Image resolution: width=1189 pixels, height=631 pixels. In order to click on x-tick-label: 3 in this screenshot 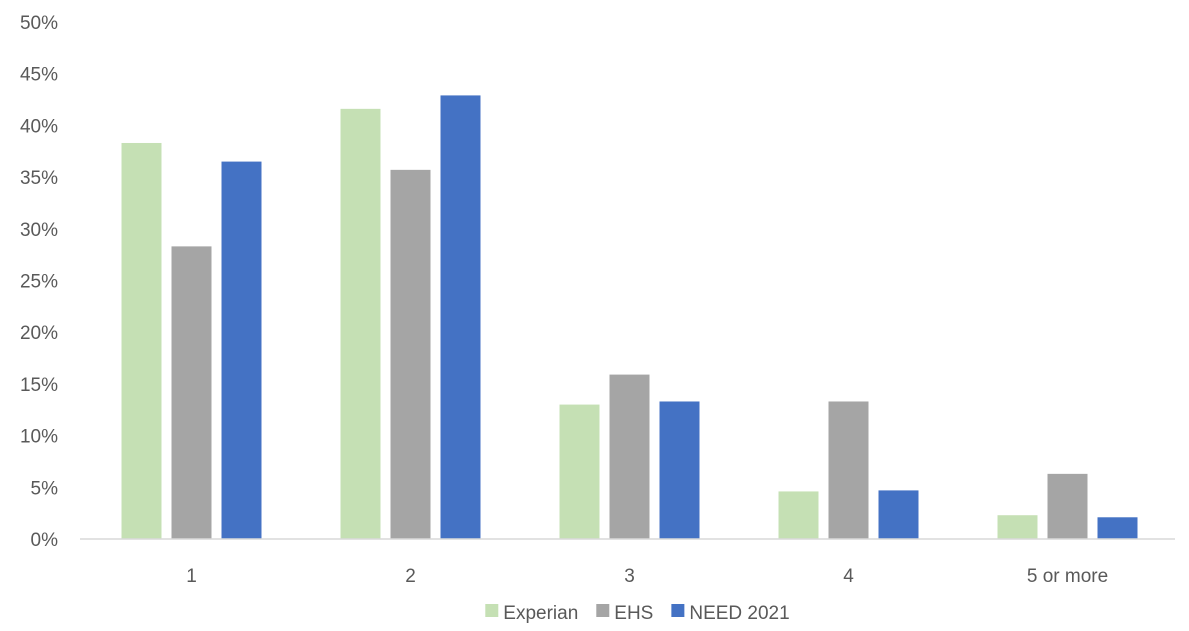, I will do `click(629, 576)`.